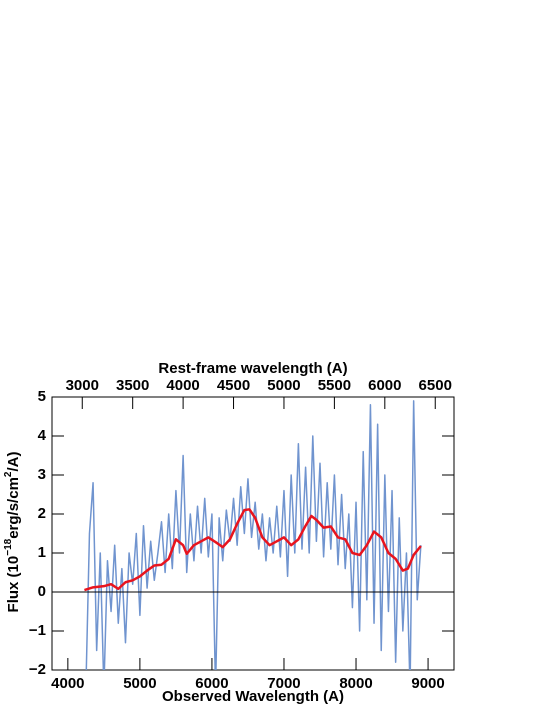 This screenshot has height=705, width=545. I want to click on x2-tick-label: 6000, so click(384, 385).